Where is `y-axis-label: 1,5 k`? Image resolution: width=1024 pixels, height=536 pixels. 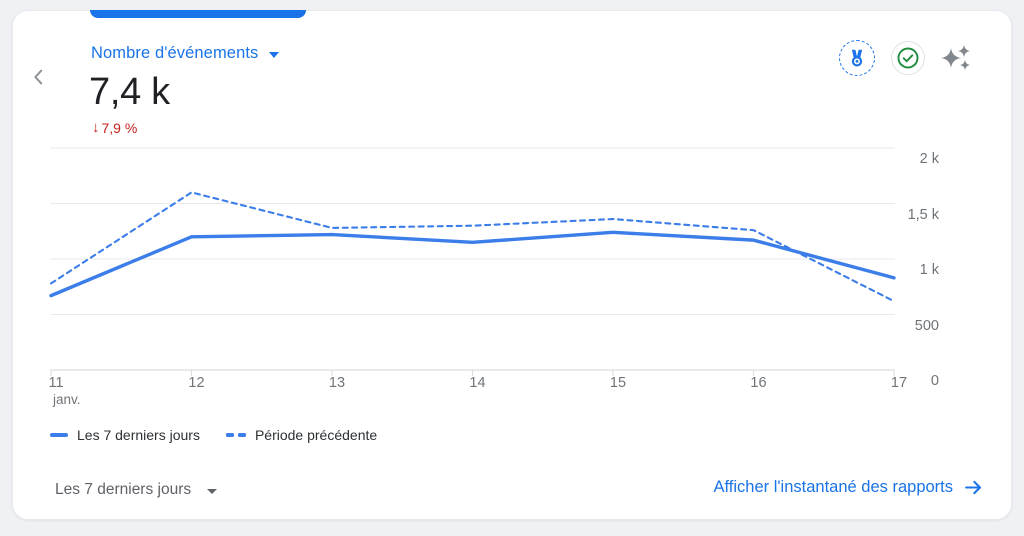 y-axis-label: 1,5 k is located at coordinates (923, 214).